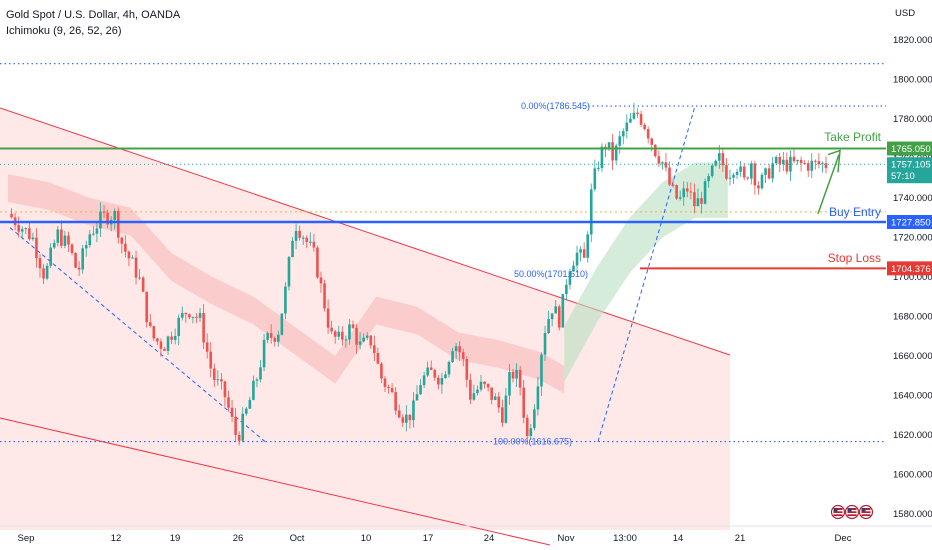 This screenshot has width=932, height=550. Describe the element at coordinates (275, 481) in the screenshot. I see `channel-lower-line` at that location.